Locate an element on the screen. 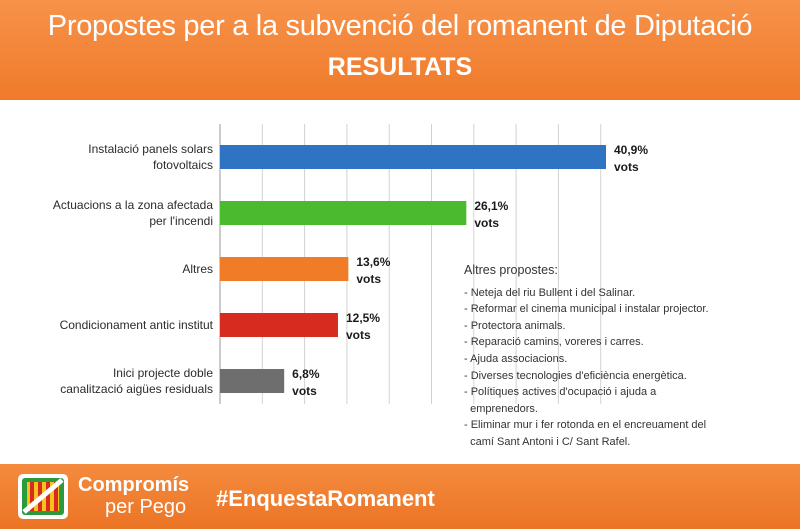  hashtag: #EnquestaRomanent is located at coordinates (325, 498).